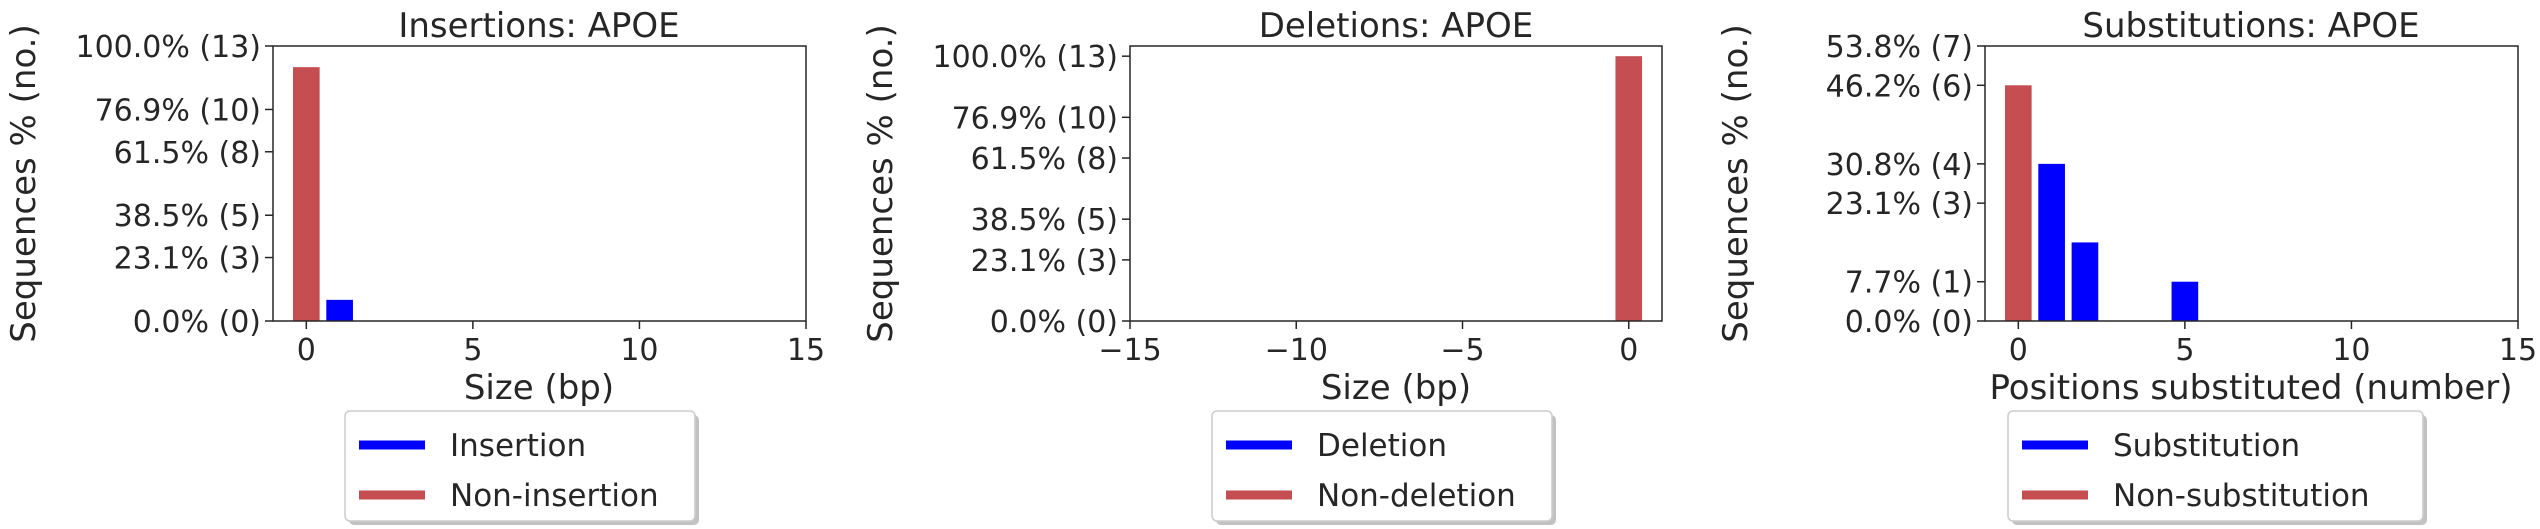  What do you see at coordinates (1129, 350) in the screenshot?
I see `x-tick-label: −15` at bounding box center [1129, 350].